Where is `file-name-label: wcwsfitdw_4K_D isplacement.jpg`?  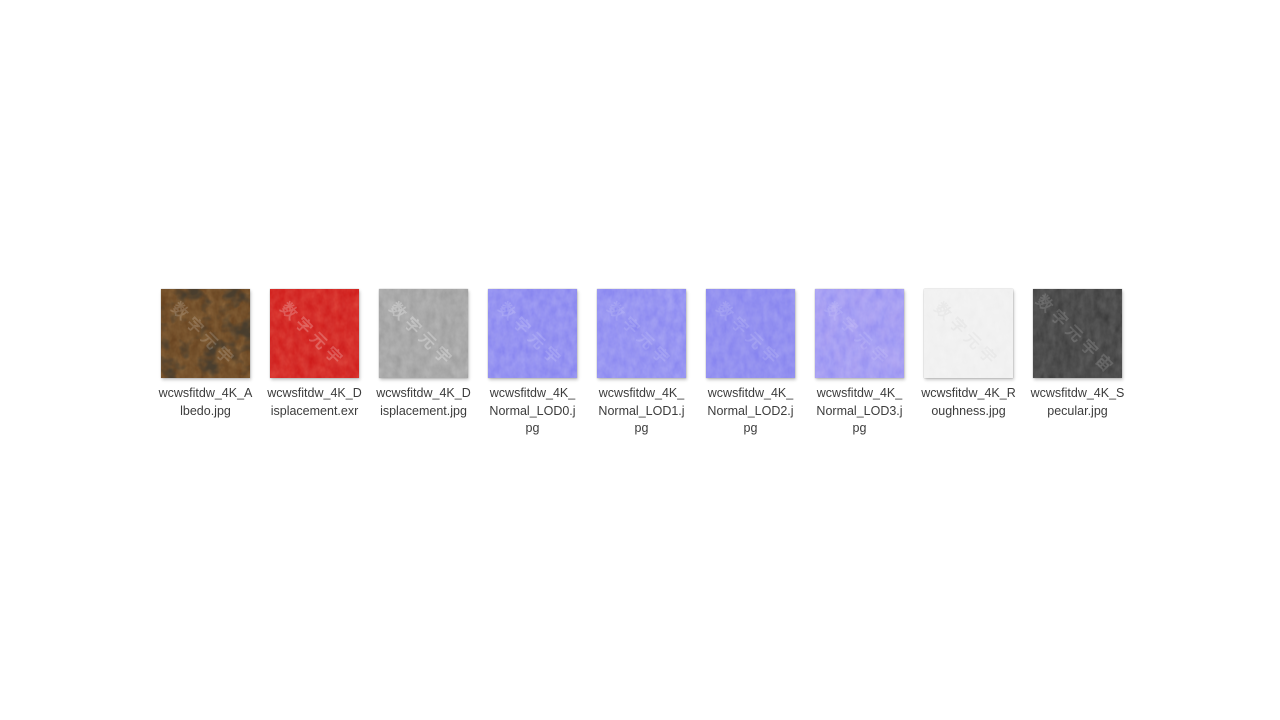 file-name-label: wcwsfitdw_4K_D isplacement.jpg is located at coordinates (423, 402).